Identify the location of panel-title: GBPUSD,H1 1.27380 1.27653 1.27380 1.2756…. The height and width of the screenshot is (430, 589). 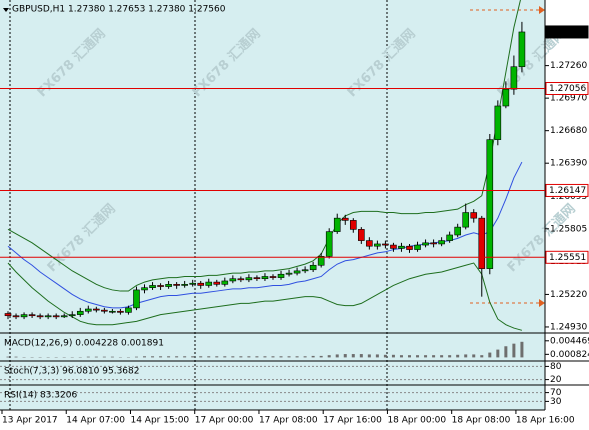
(119, 10).